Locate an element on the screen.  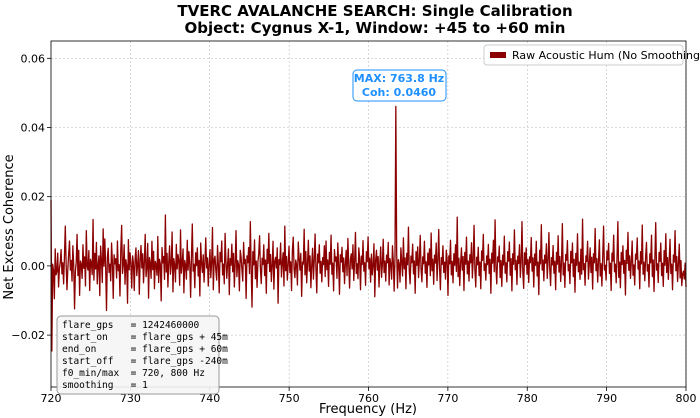
parameters-box-frame is located at coordinates (138, 355).